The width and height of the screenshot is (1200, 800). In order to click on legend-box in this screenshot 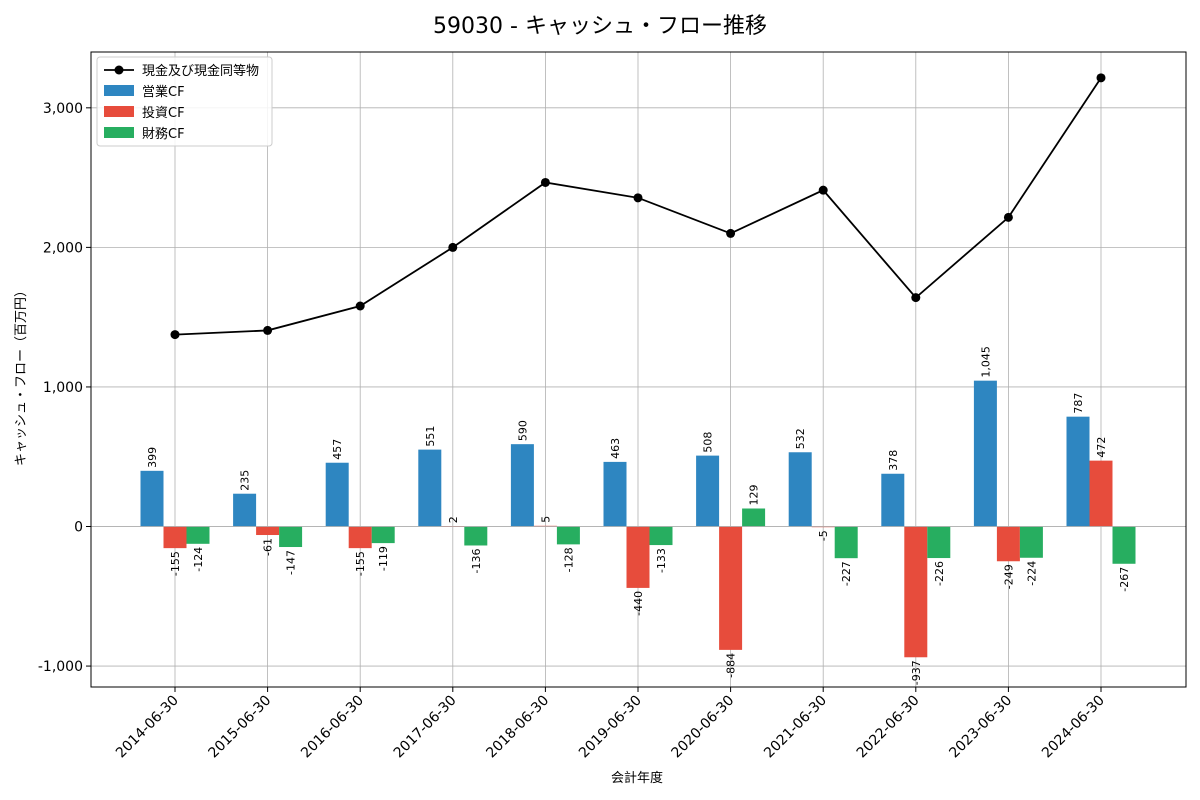, I will do `click(184, 101)`.